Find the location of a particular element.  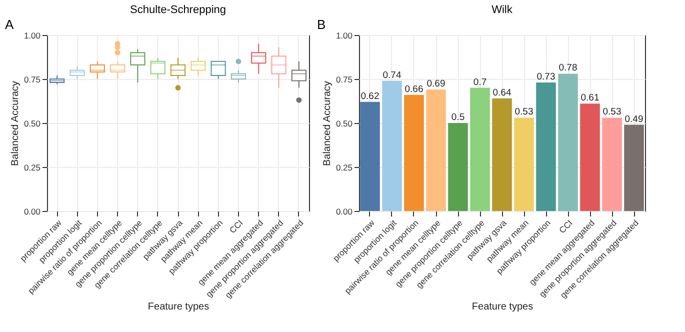

data-label: 0.62 is located at coordinates (370, 96).